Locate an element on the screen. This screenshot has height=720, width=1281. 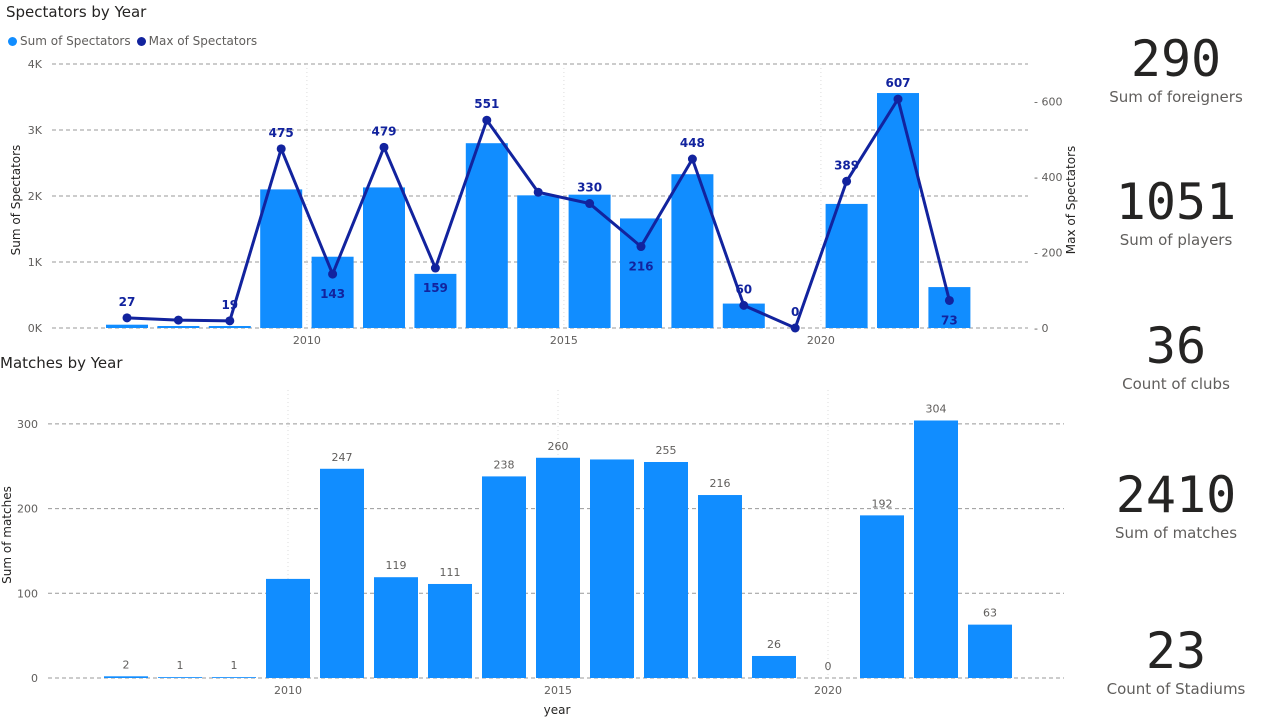
legend-label-sum: Sum of Spectators is located at coordinates (75, 41).